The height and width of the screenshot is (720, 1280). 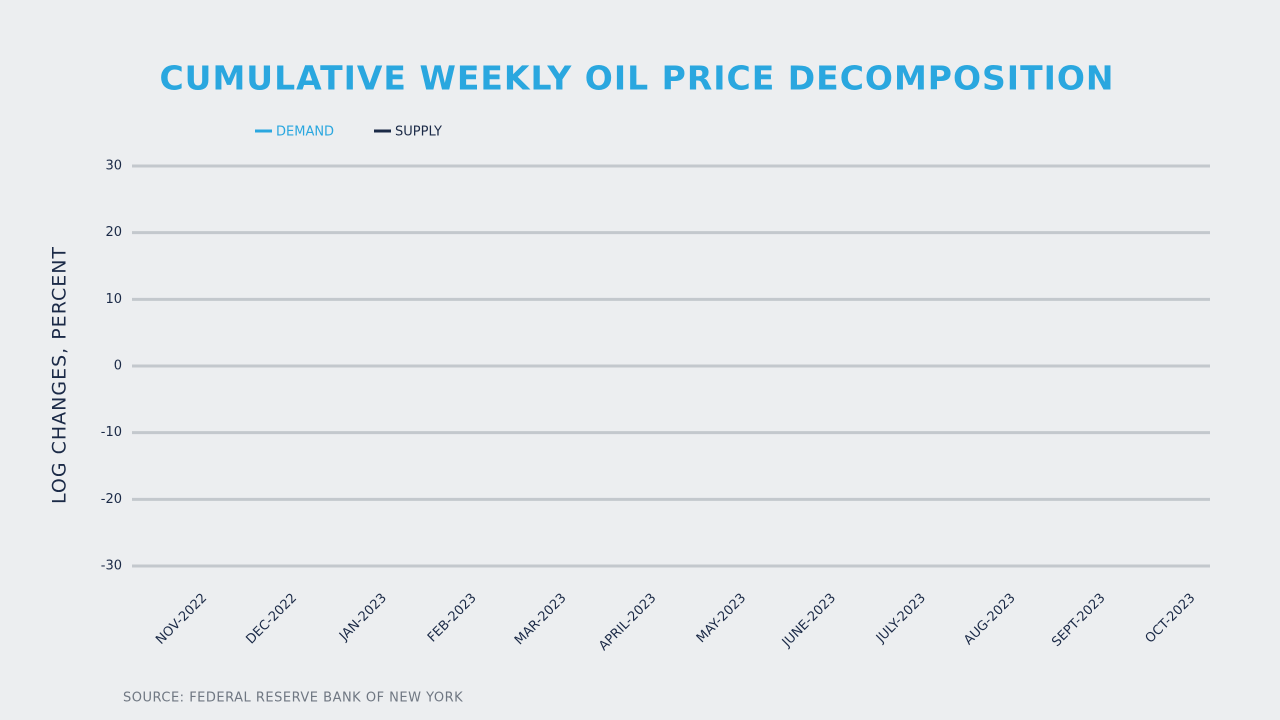 What do you see at coordinates (452, 618) in the screenshot?
I see `x-tick-label: FEB-2023` at bounding box center [452, 618].